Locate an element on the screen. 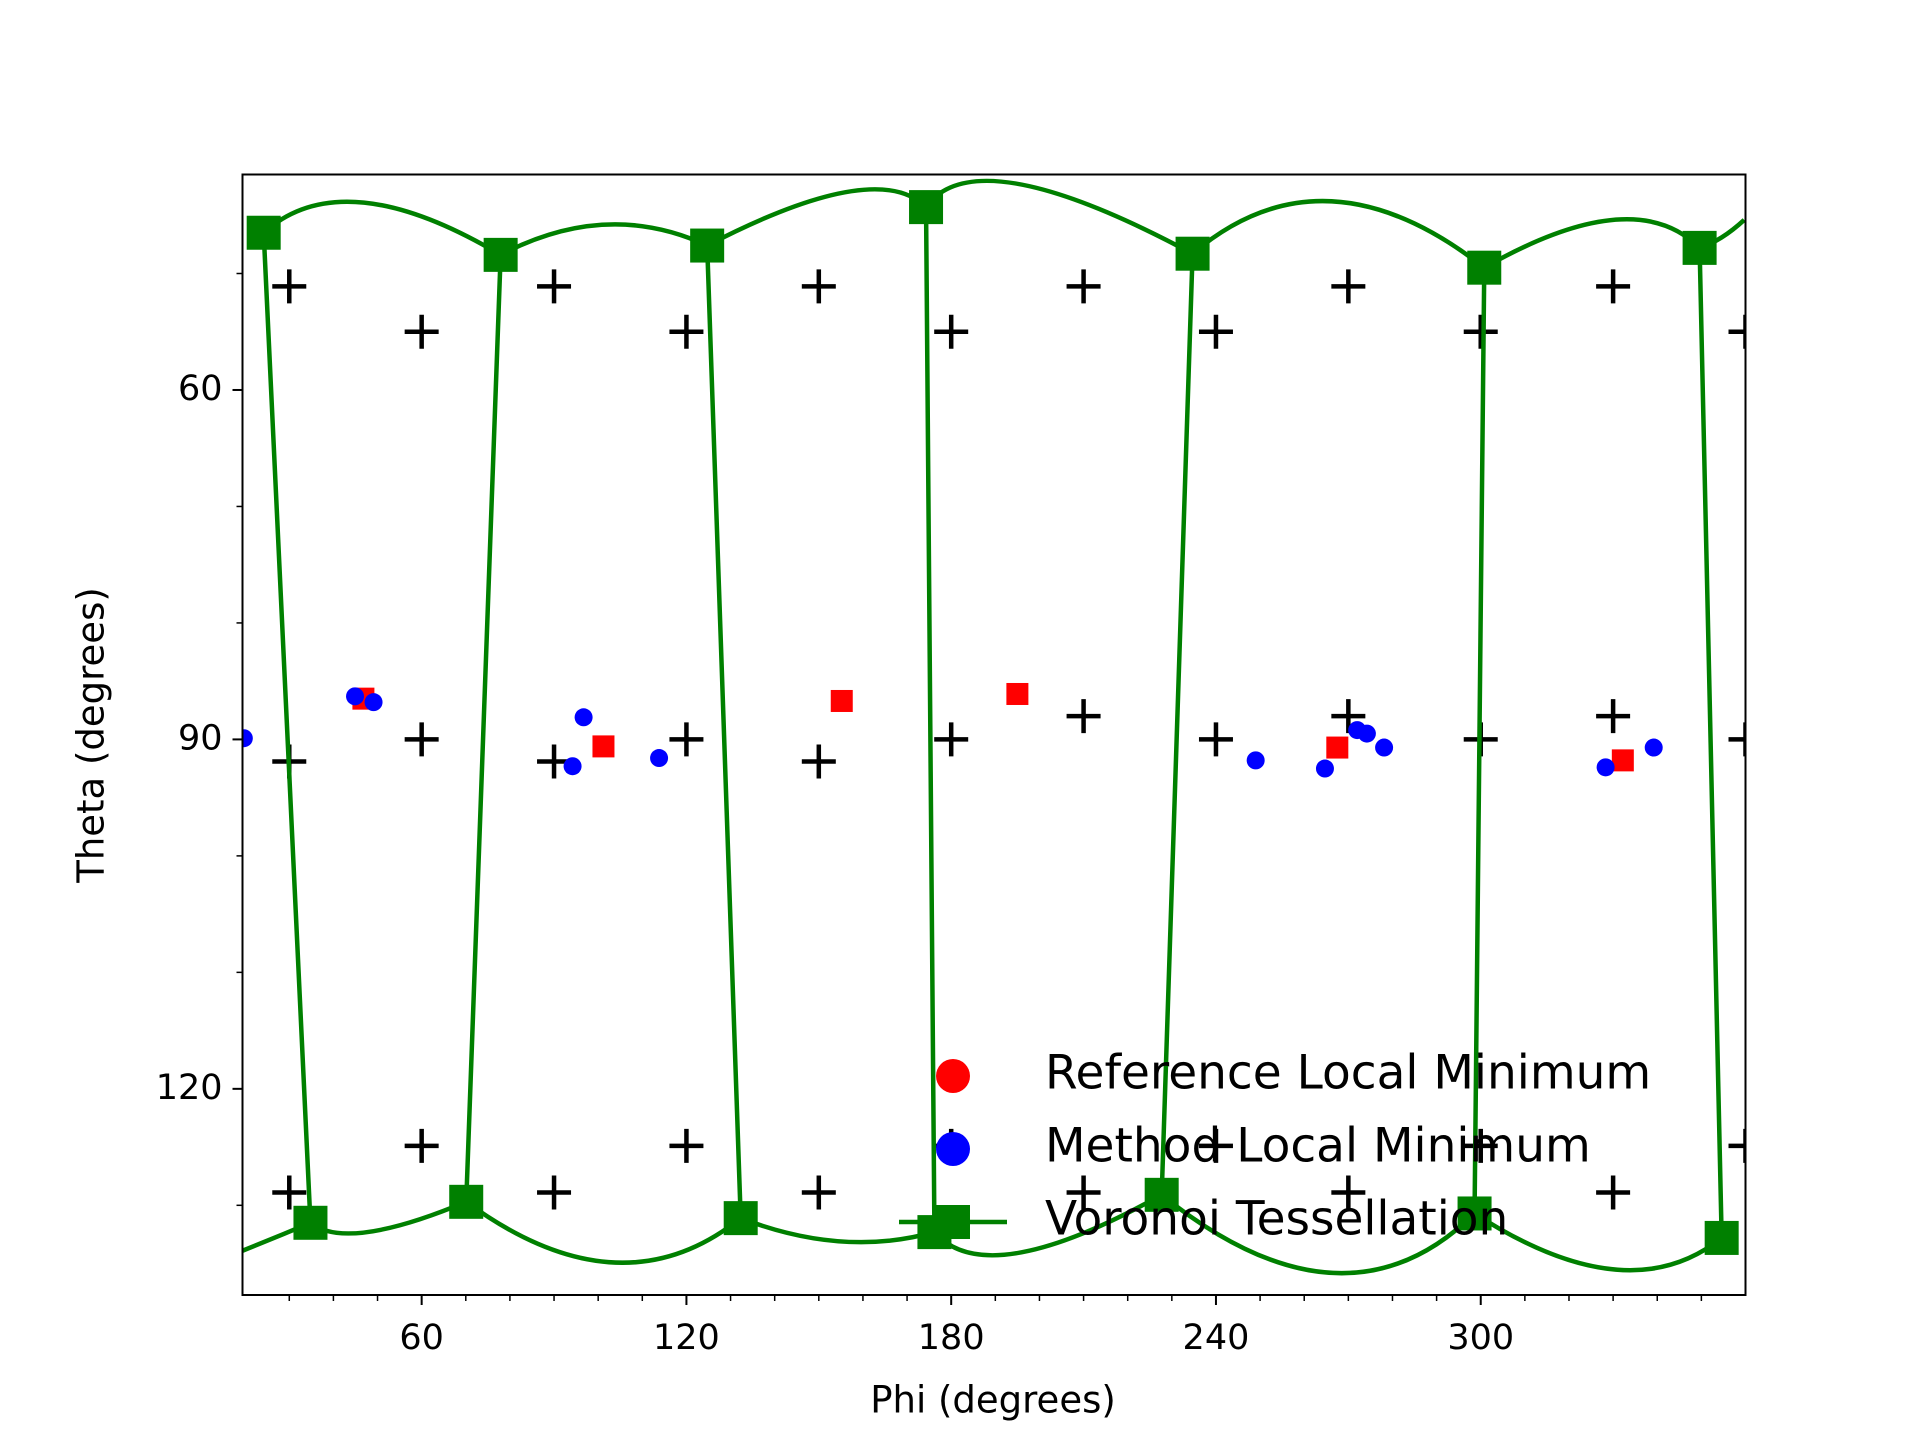 The width and height of the screenshot is (1920, 1440). legend-label: Voronoi Tessellation is located at coordinates (1276, 1219).